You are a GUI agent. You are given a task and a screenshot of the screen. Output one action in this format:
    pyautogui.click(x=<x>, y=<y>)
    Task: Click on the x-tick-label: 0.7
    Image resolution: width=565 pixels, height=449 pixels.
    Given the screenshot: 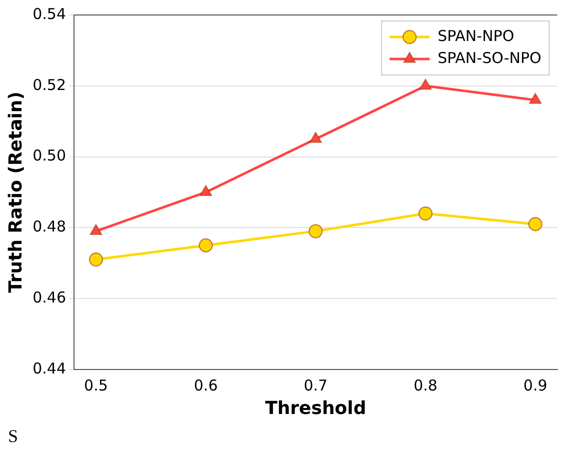 What is the action you would take?
    pyautogui.click(x=316, y=385)
    